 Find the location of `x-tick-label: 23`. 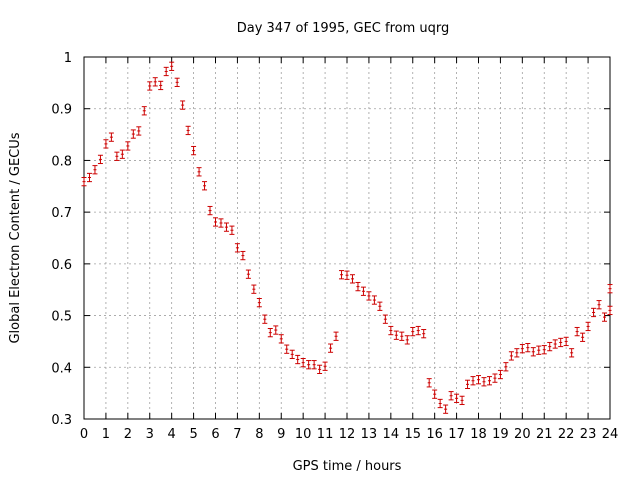

x-tick-label: 23 is located at coordinates (588, 434).